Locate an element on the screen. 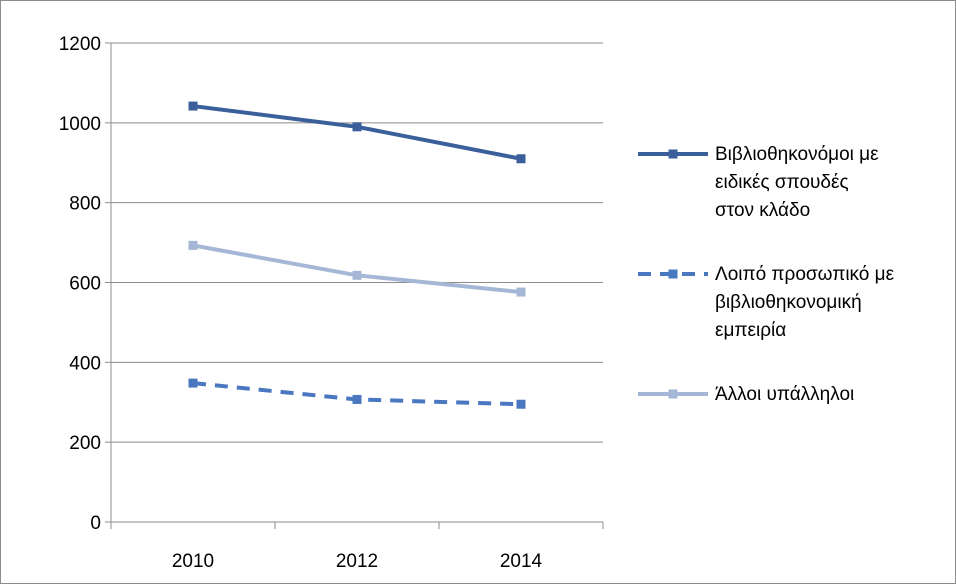 The image size is (956, 584). y-tick-label: 200 is located at coordinates (85, 443).